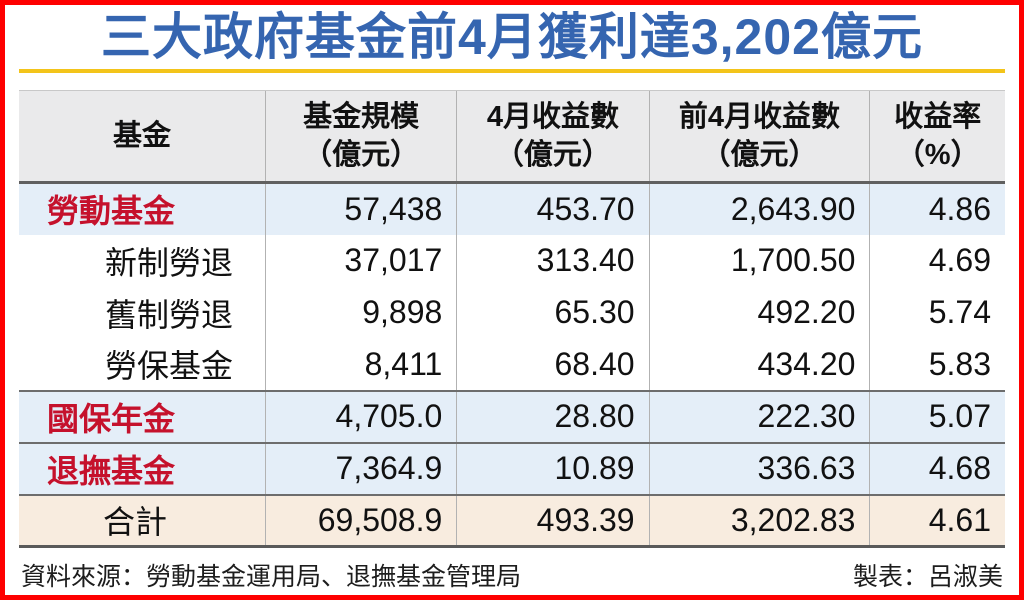 The width and height of the screenshot is (1024, 600). I want to click on first4-return-value: 2,643.90, so click(759, 208).